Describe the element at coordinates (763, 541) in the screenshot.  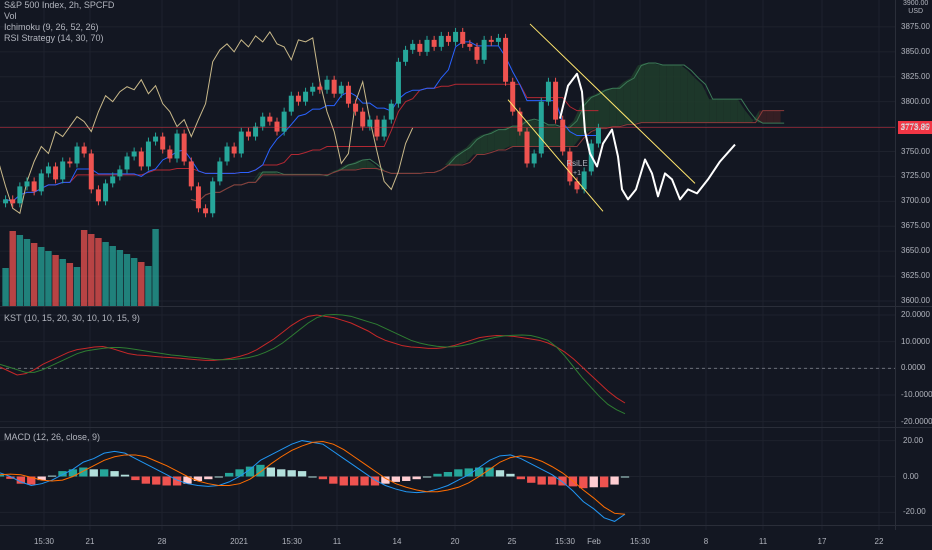
I see `time-tick: 11` at that location.